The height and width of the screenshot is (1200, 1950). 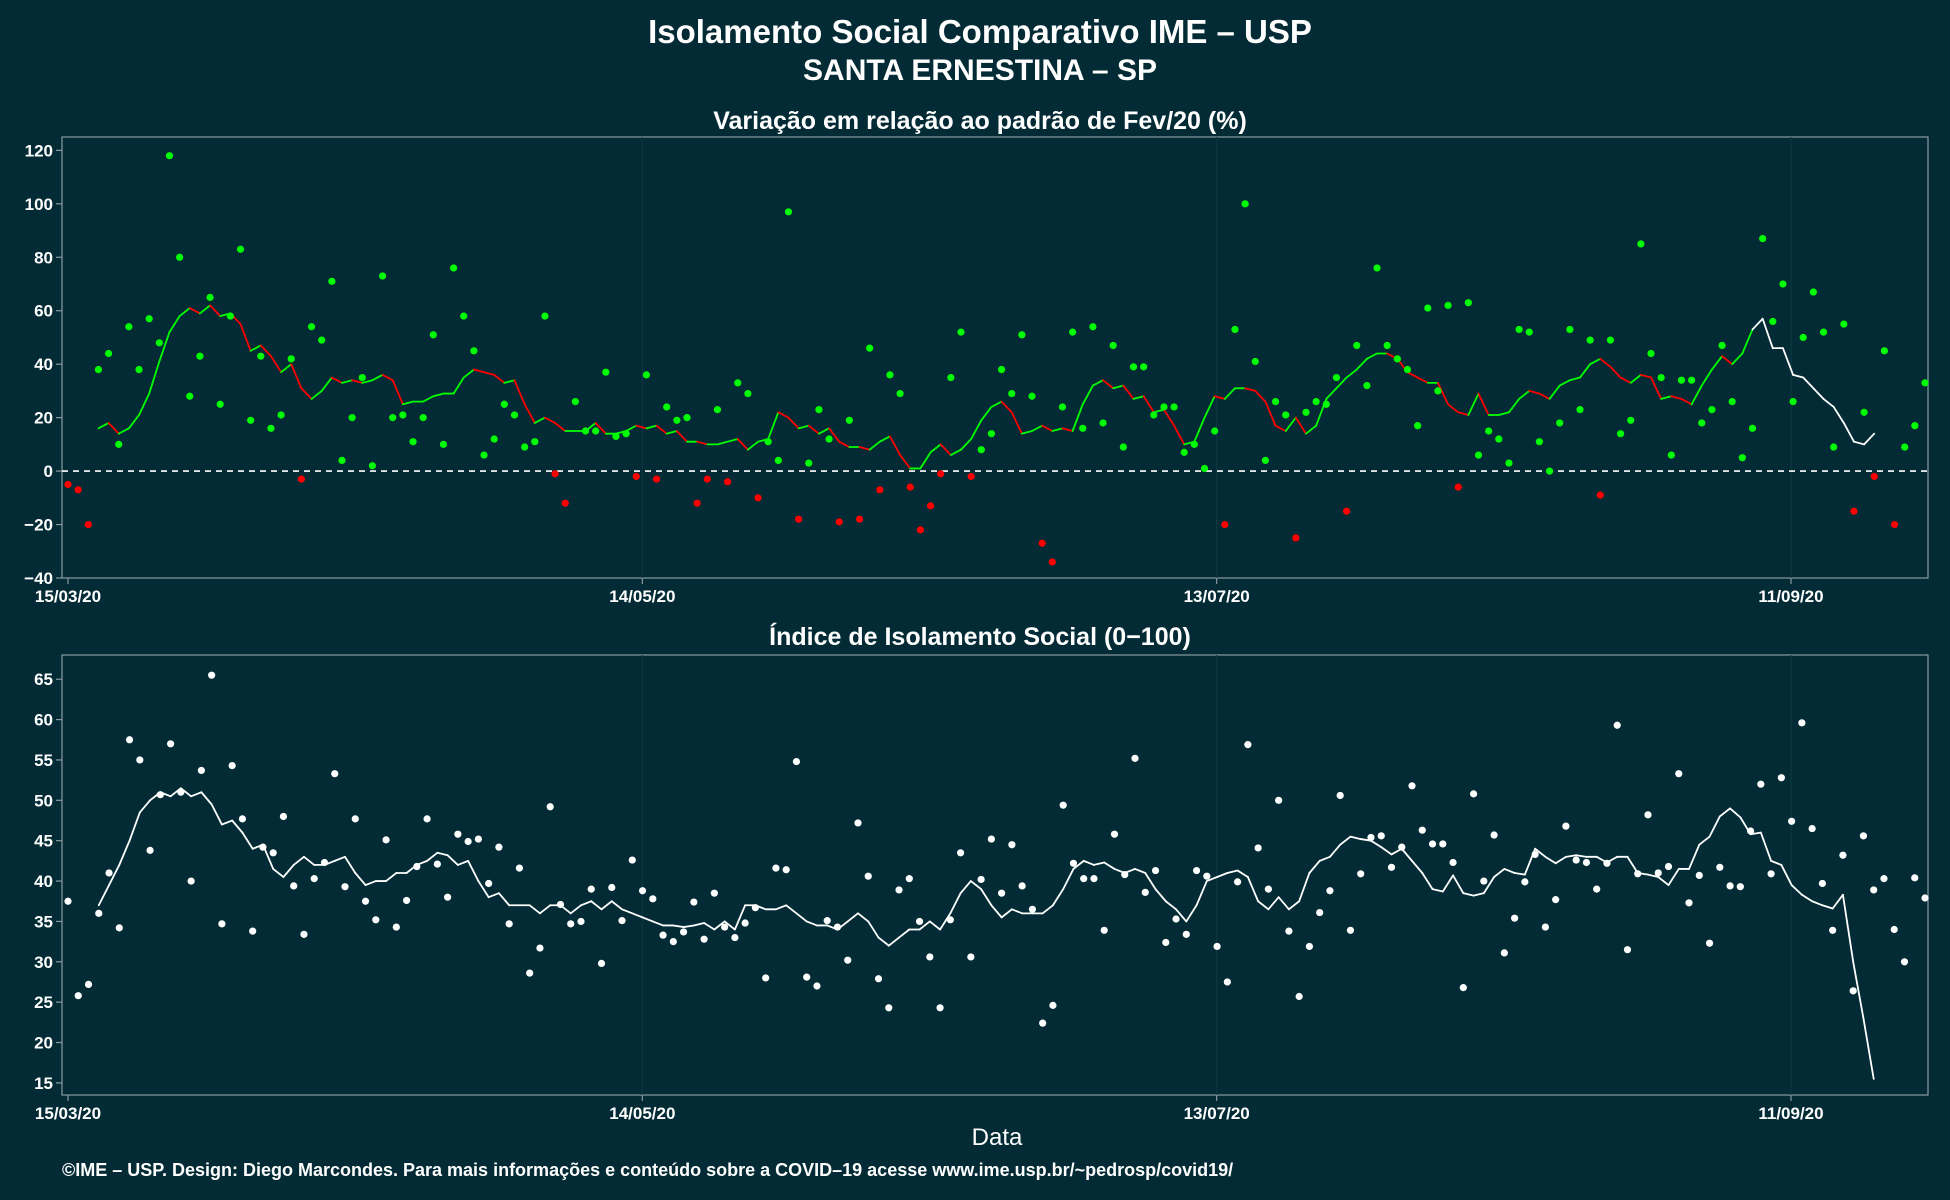 I want to click on y-tick-label: 80, so click(x=43, y=257).